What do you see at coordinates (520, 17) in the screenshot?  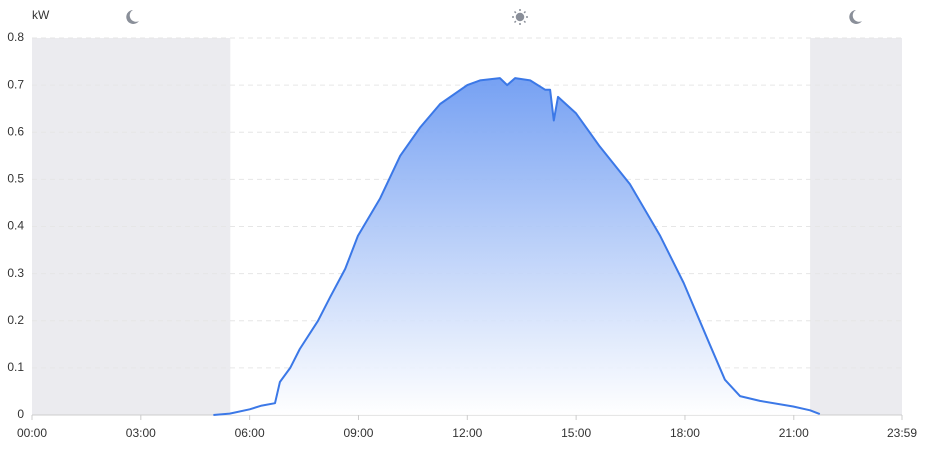 I see `sun-icon` at bounding box center [520, 17].